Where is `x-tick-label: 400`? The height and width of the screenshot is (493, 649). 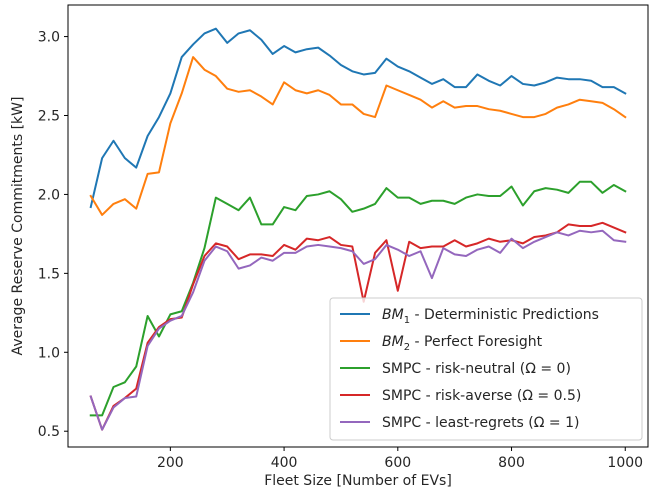 x-tick-label: 400 is located at coordinates (284, 463).